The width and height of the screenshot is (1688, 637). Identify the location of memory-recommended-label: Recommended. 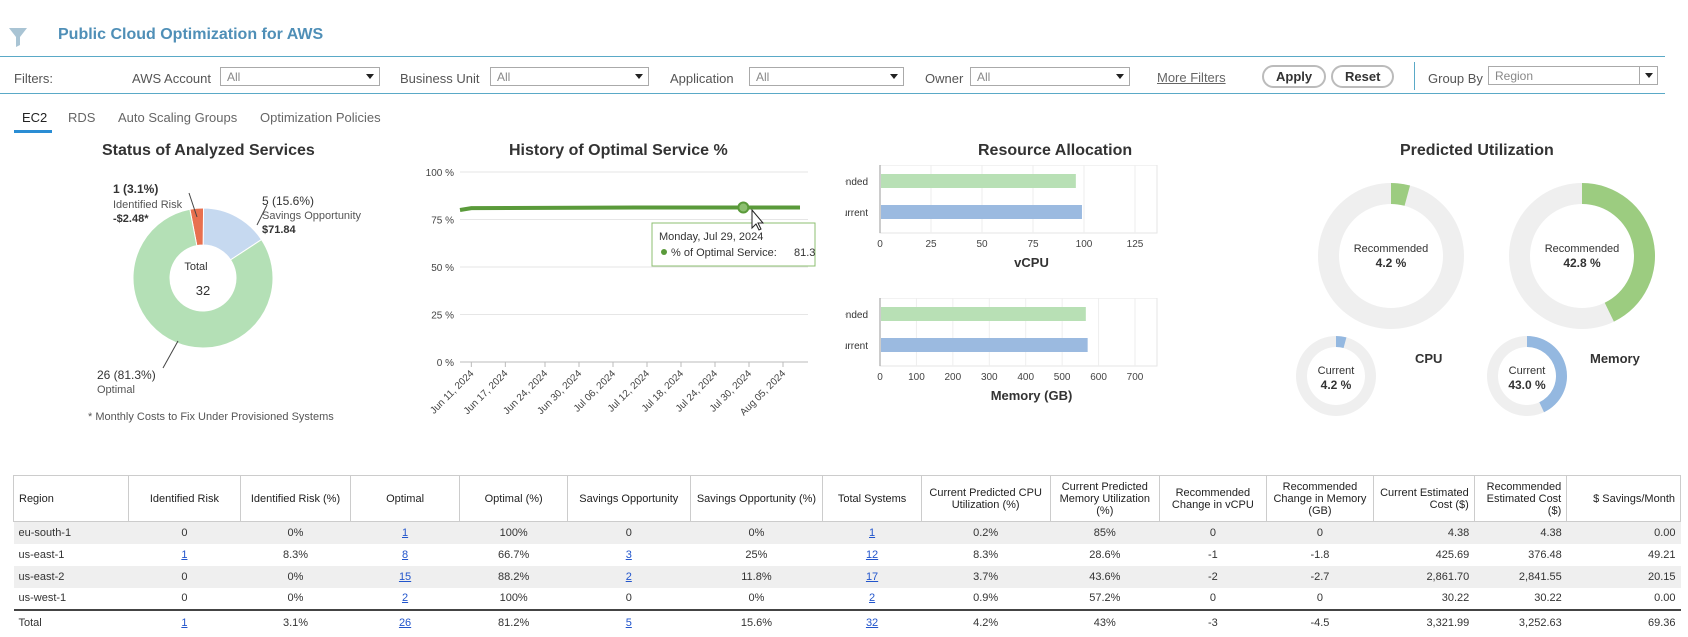
(1582, 249).